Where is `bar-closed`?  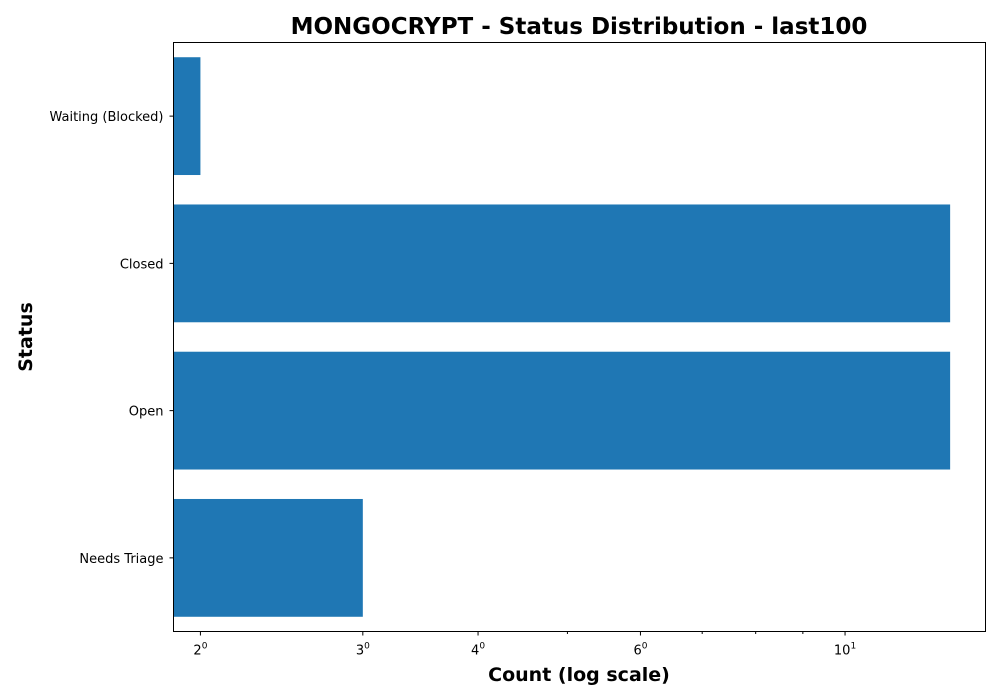 bar-closed is located at coordinates (562, 263).